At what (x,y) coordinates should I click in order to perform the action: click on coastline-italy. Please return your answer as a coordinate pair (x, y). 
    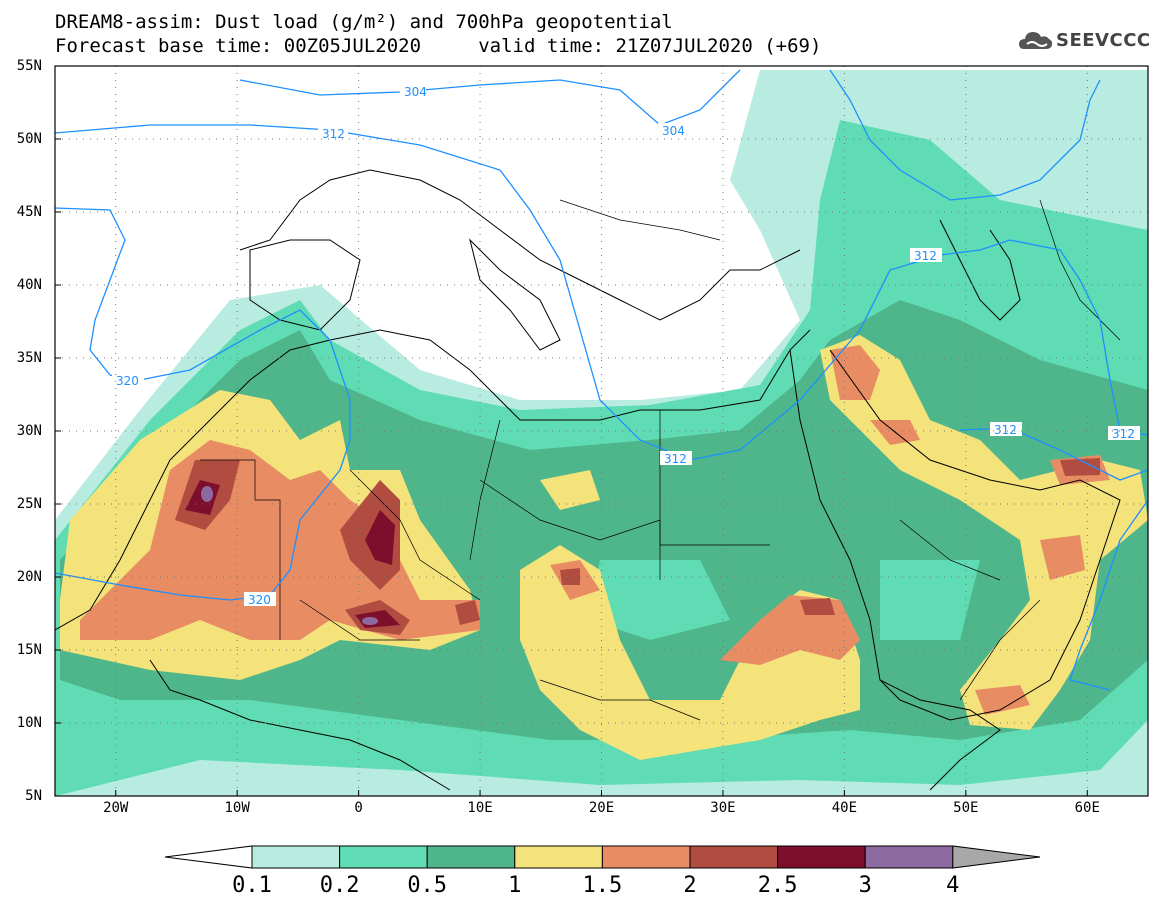
    Looking at the image, I should click on (515, 294).